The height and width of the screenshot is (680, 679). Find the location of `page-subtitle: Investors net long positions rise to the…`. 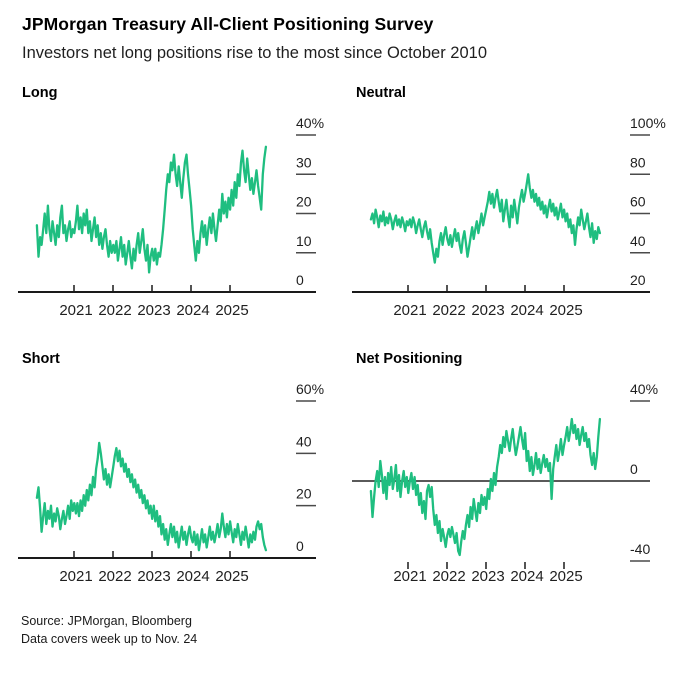

page-subtitle: Investors net long positions rise to the… is located at coordinates (254, 53).